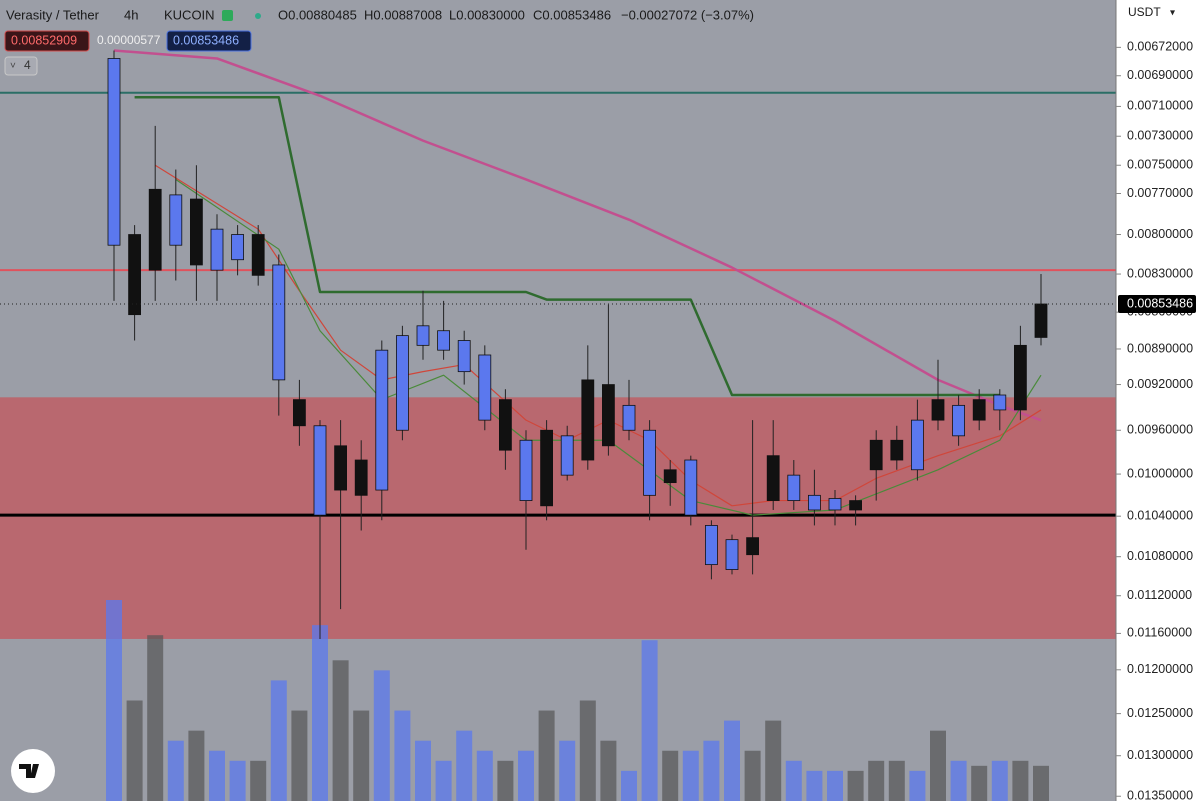 Image resolution: width=1200 pixels, height=801 pixels. Describe the element at coordinates (1160, 348) in the screenshot. I see `y-tick-label: 0.00890000` at that location.